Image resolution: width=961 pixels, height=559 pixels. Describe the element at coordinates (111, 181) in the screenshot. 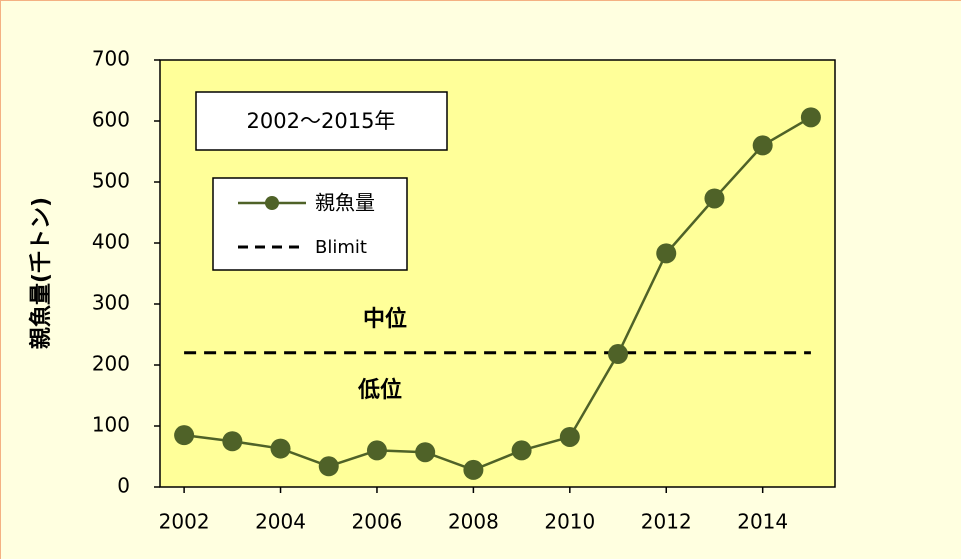

I see `y-tick-label: 500` at that location.